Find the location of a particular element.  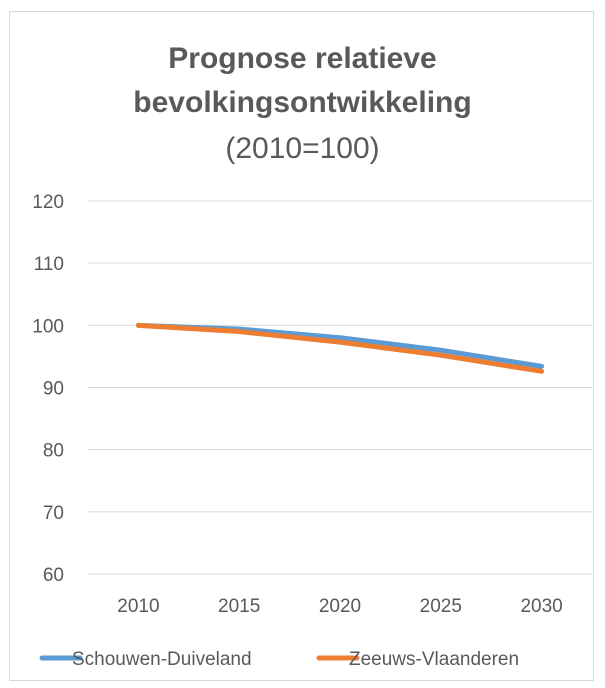

x-tick-label-2020: 2020 is located at coordinates (340, 606).